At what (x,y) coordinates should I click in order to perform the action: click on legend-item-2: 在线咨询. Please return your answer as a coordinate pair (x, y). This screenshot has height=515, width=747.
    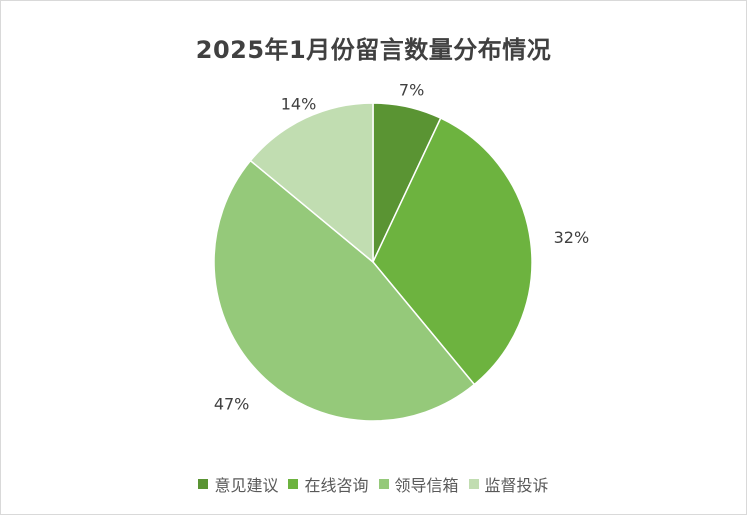
    Looking at the image, I should click on (328, 484).